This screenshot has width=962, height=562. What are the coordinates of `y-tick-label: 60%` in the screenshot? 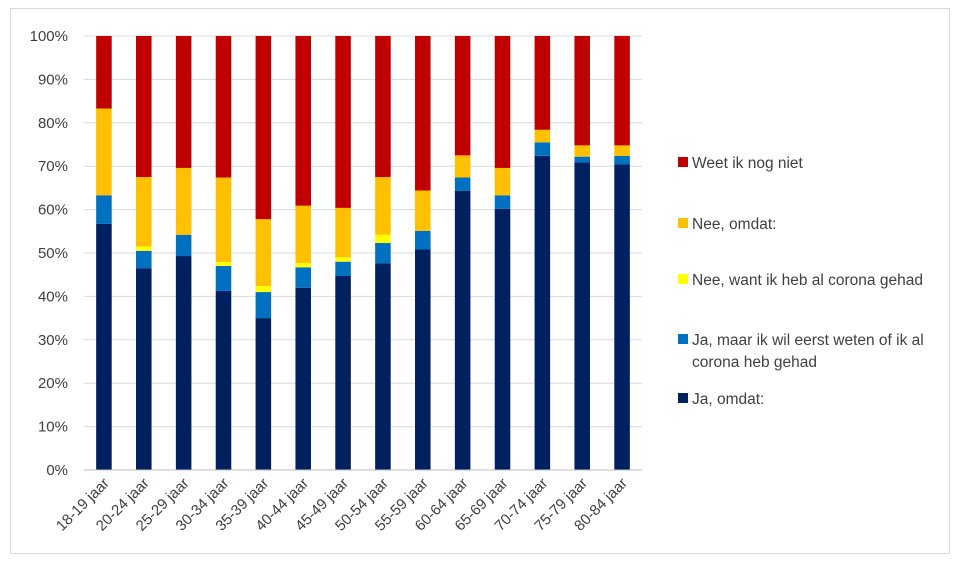 It's located at (53, 210).